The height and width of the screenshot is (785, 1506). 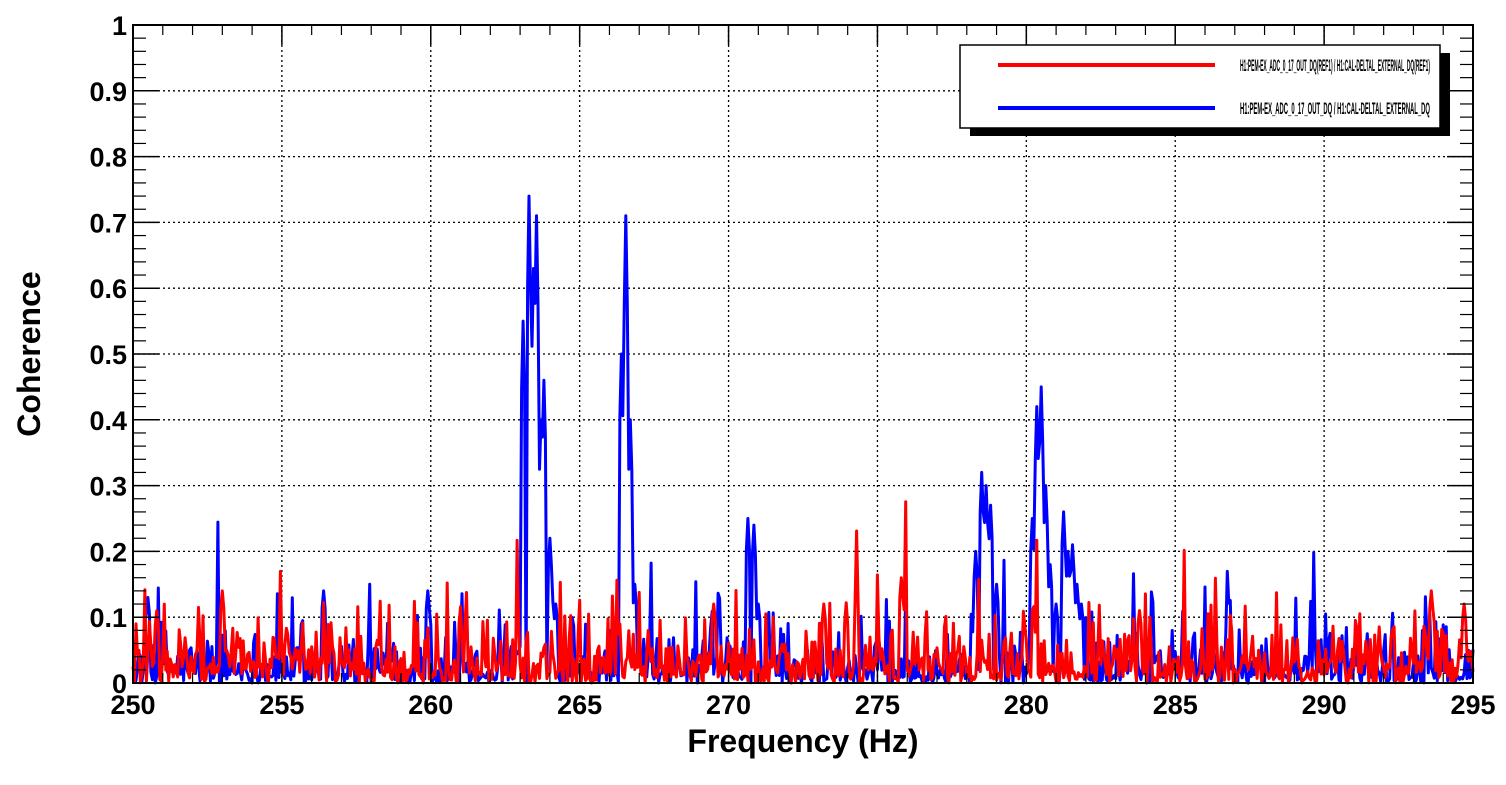 What do you see at coordinates (108, 618) in the screenshot?
I see `y-tick-label: 0.1` at bounding box center [108, 618].